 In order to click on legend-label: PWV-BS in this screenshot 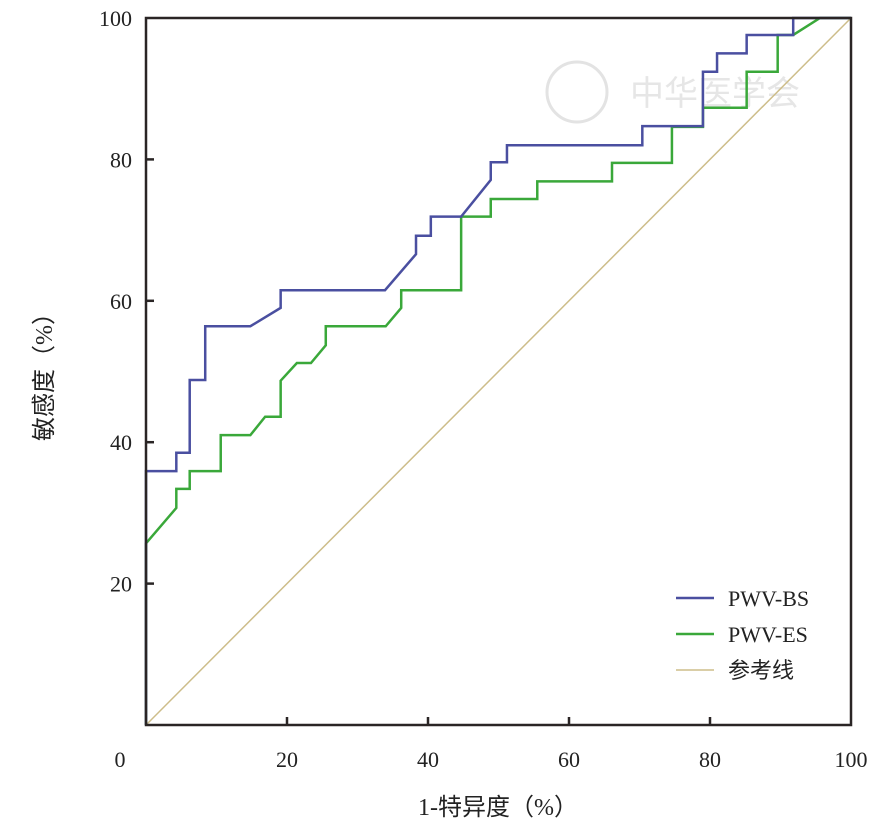, I will do `click(768, 598)`.